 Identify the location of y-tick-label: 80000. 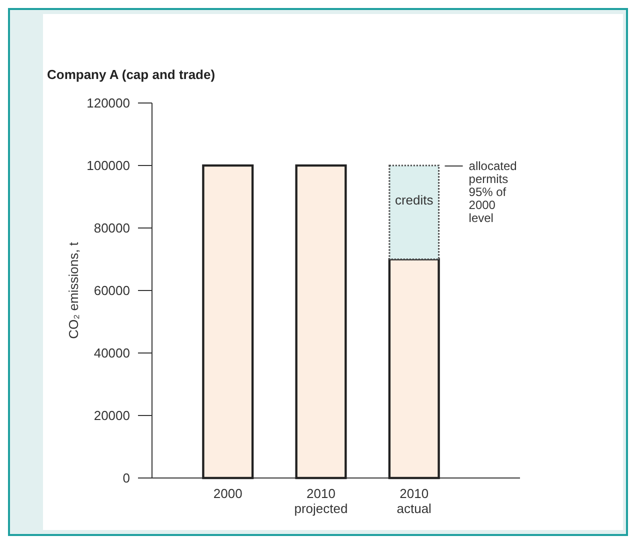
(112, 228).